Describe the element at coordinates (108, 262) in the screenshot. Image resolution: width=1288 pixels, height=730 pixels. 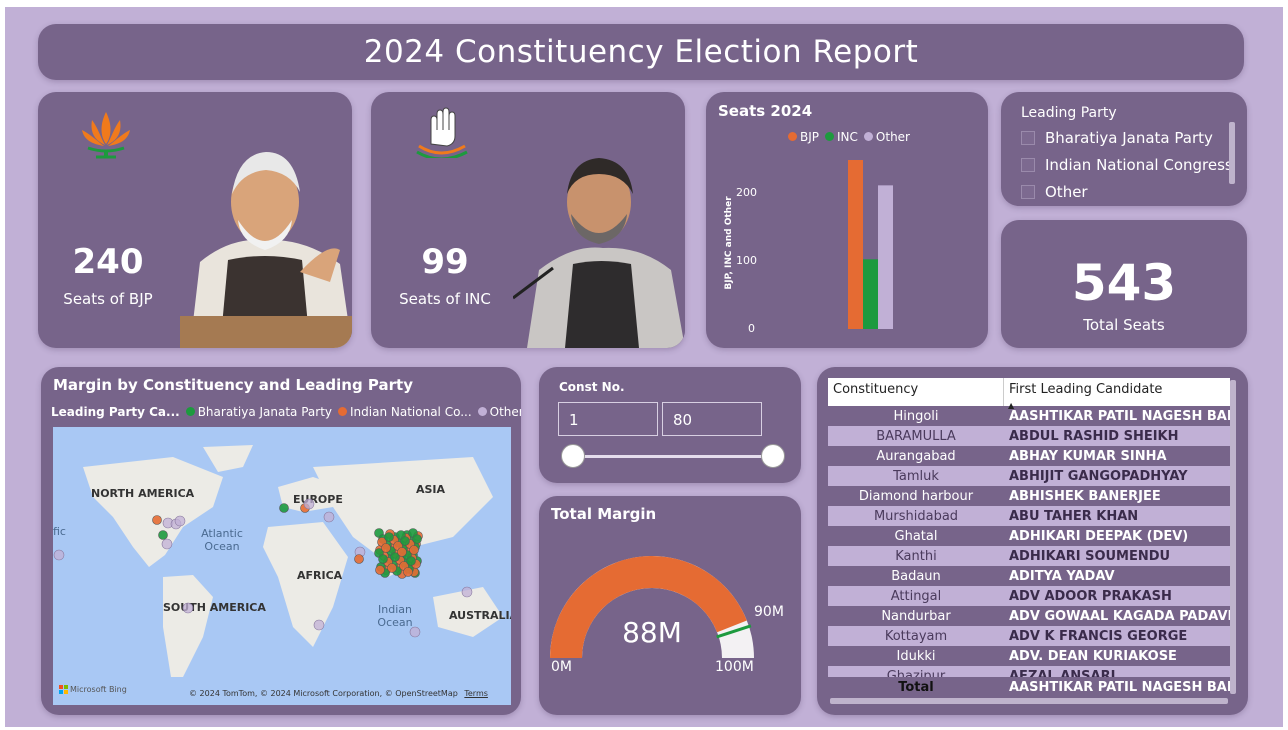
I see `bjp-seats-value: 240` at that location.